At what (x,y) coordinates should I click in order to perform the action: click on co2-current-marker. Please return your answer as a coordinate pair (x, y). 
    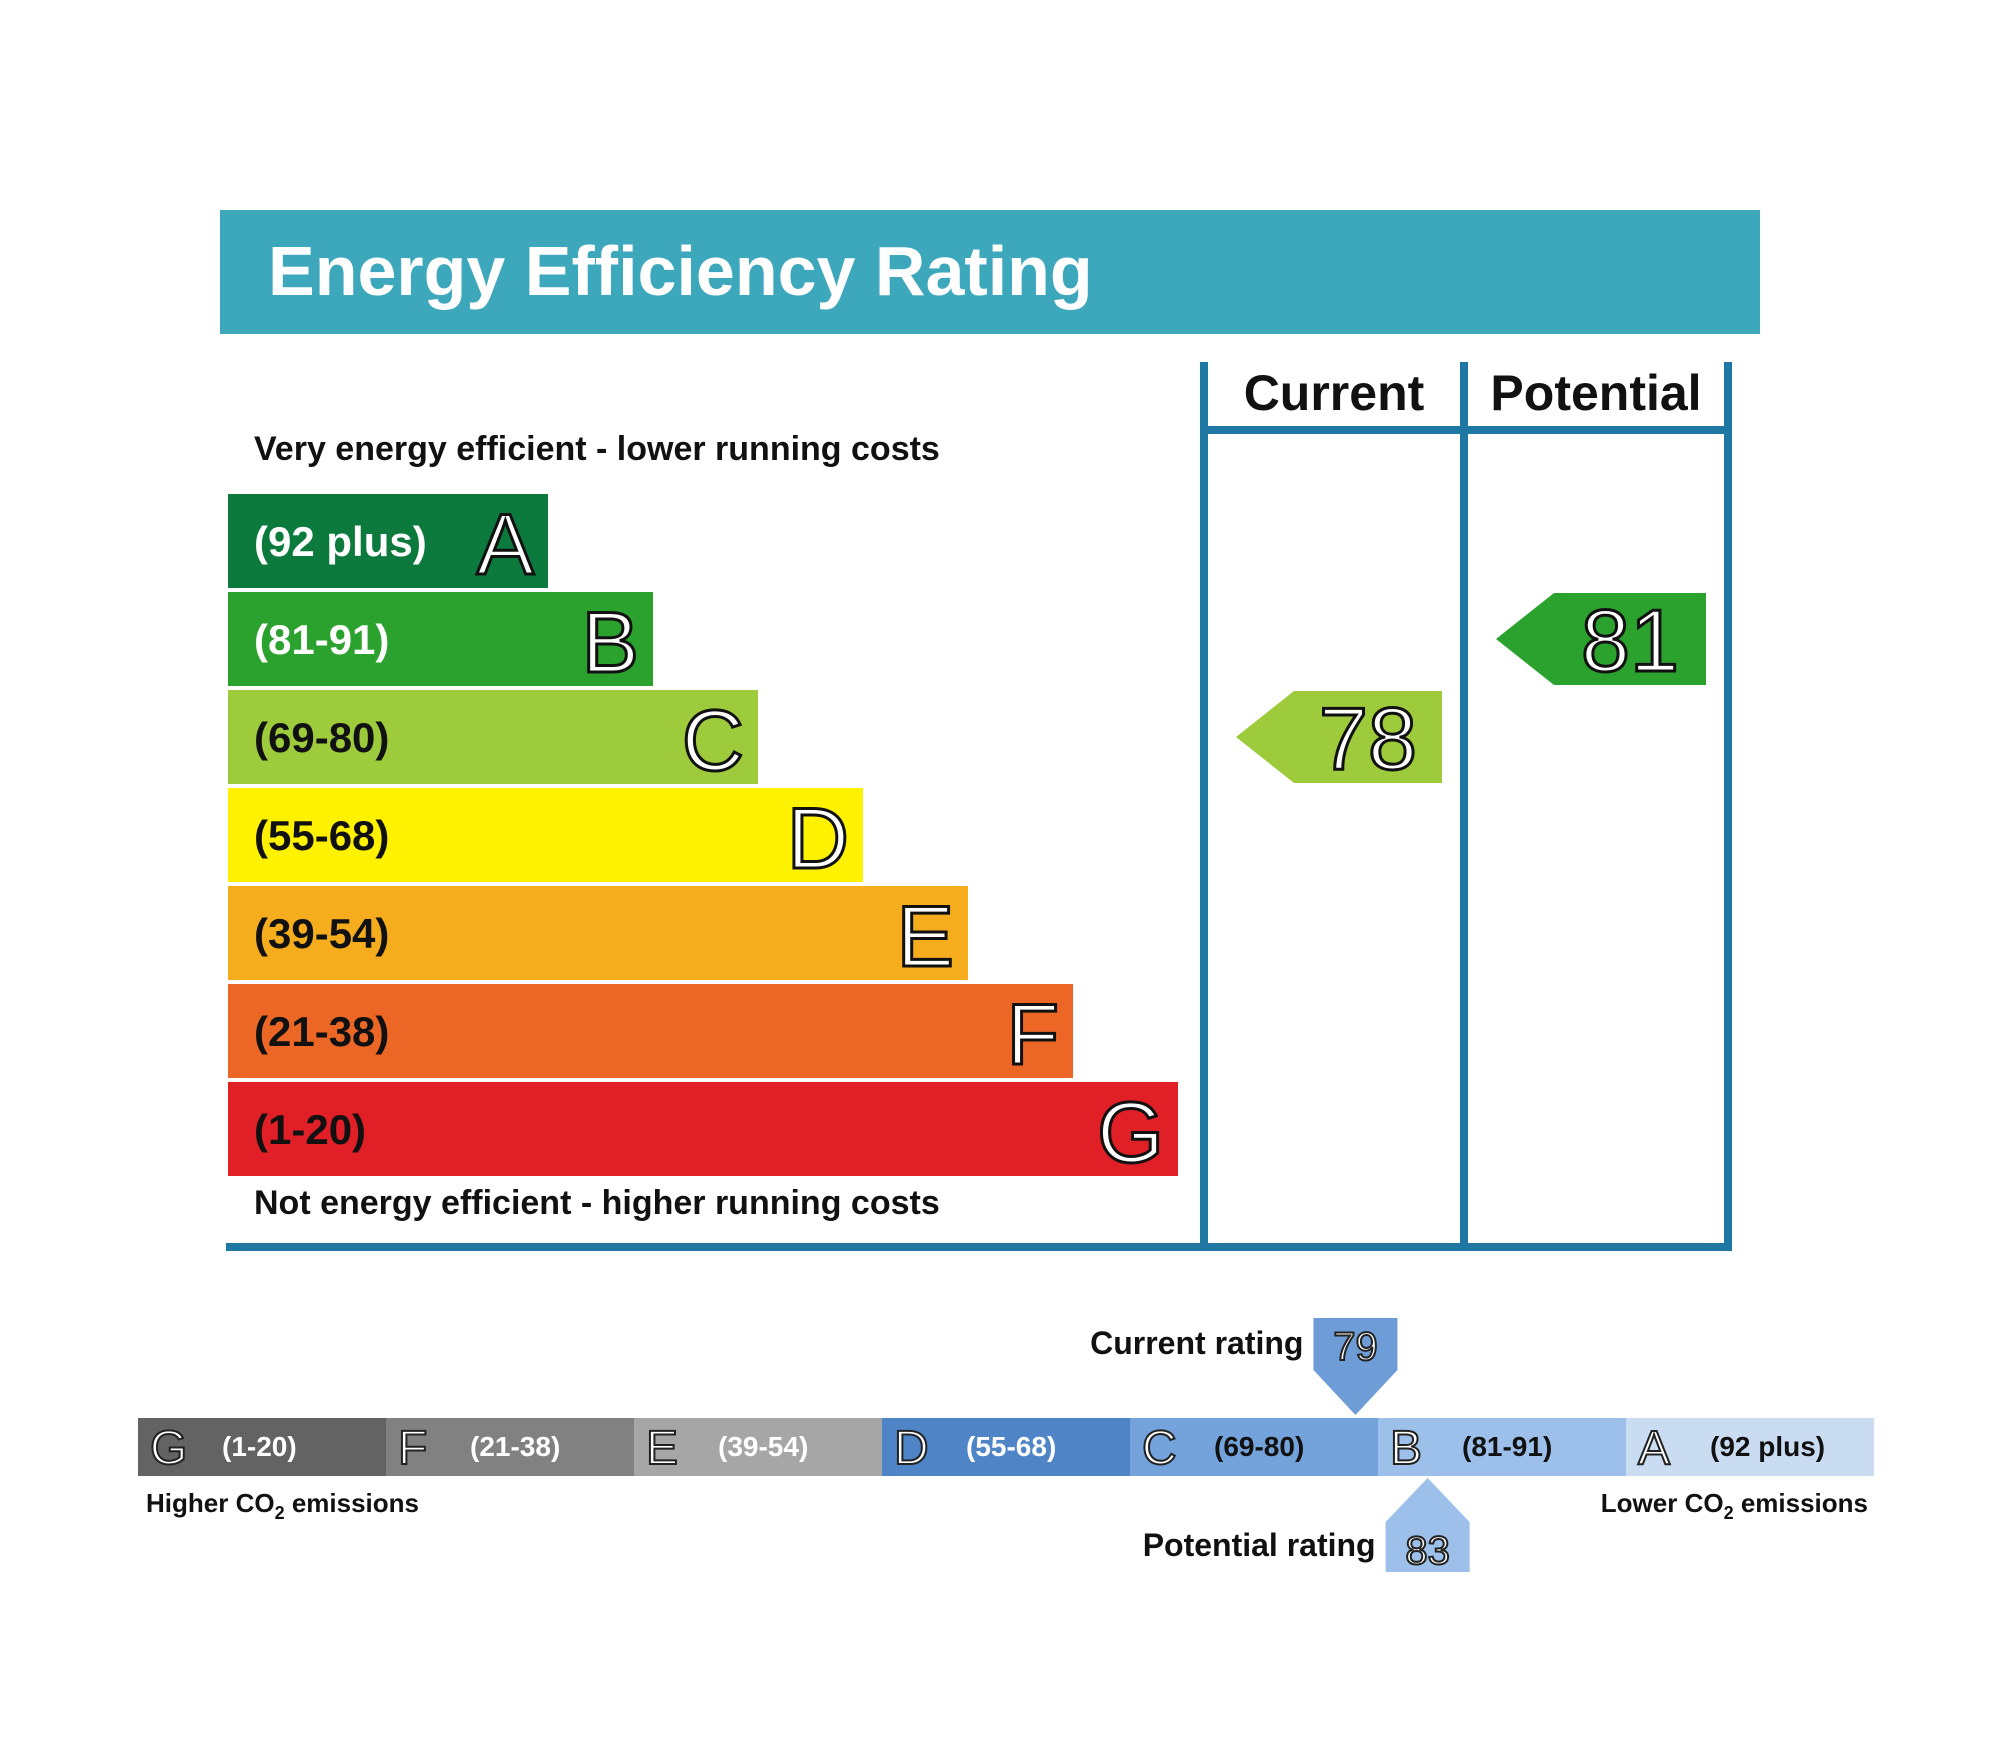
    Looking at the image, I should click on (1355, 1366).